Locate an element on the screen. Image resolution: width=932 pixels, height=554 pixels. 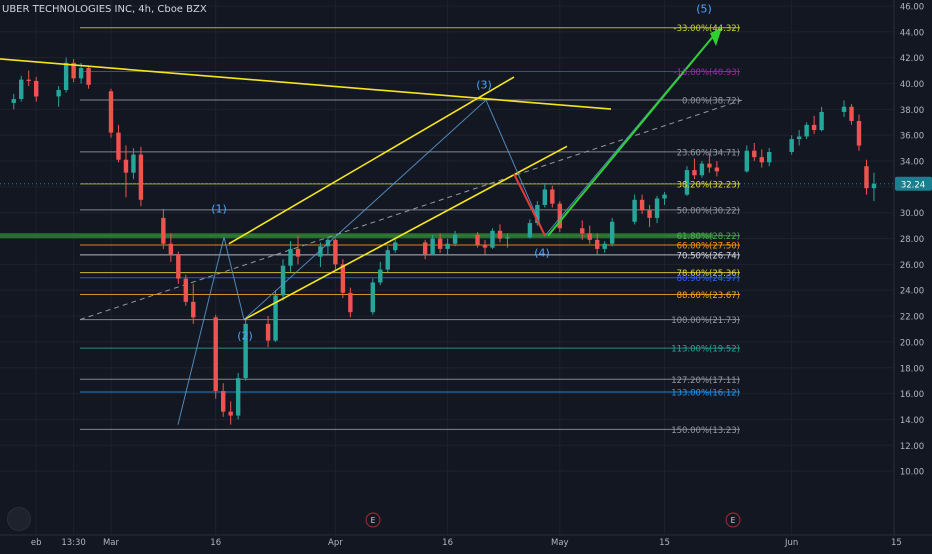
price-tick-label: 40.00 is located at coordinates (912, 85).